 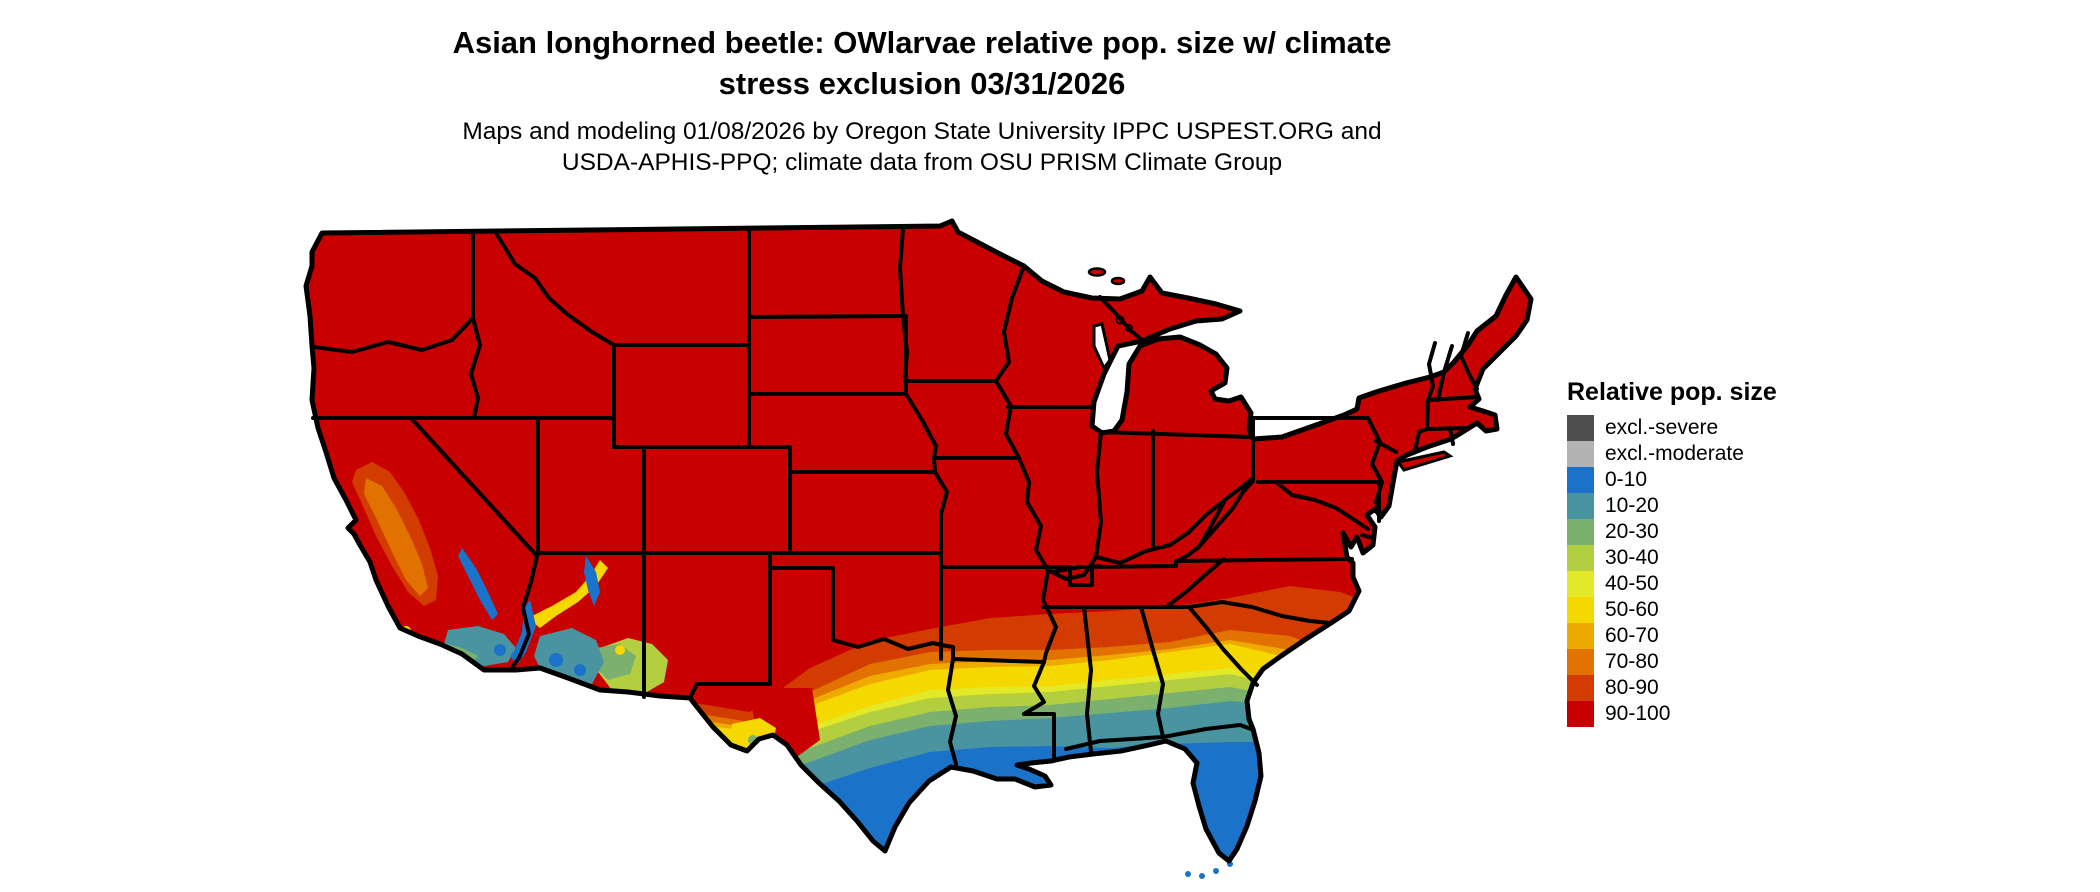 I want to click on isle-royale-island, so click(x=1097, y=272).